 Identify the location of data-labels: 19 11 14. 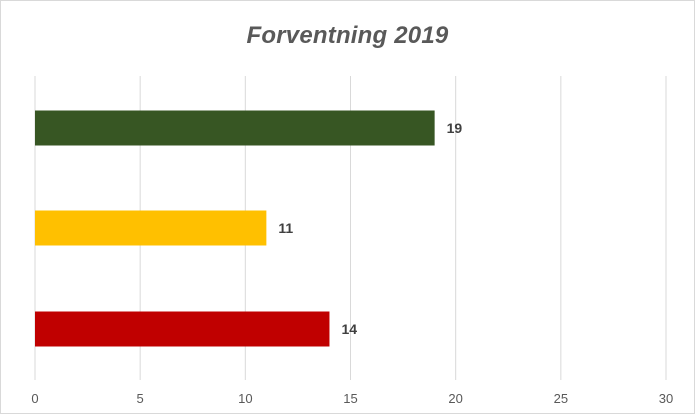
(370, 228).